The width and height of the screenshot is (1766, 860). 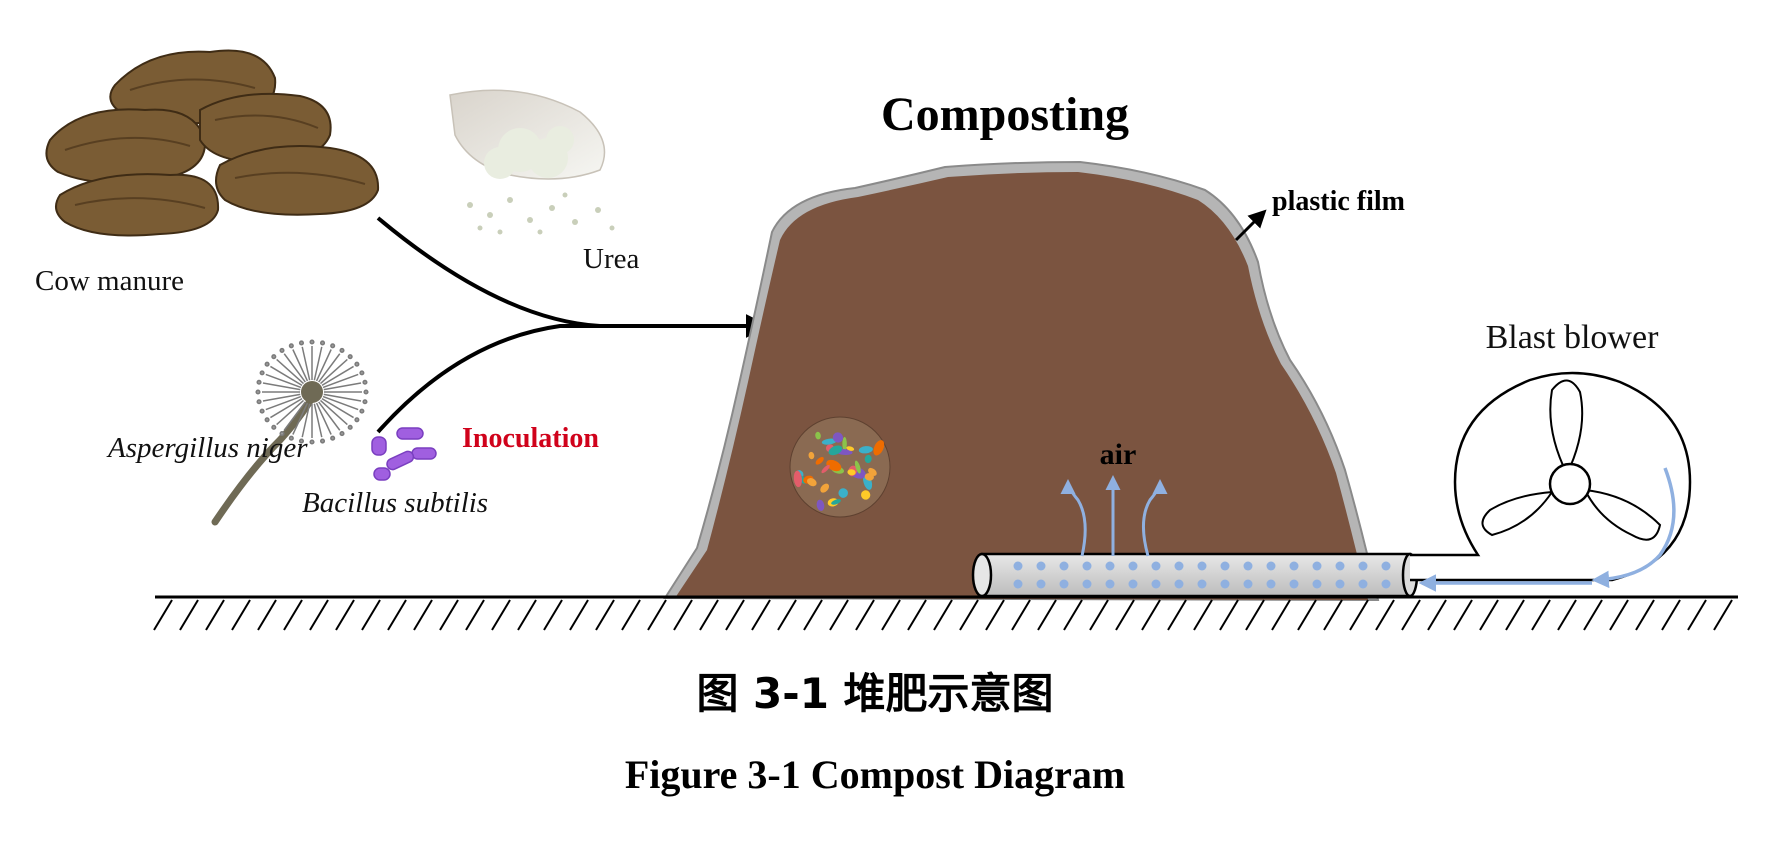 What do you see at coordinates (207, 448) in the screenshot?
I see `aspergillus-label: Aspergillus niger` at bounding box center [207, 448].